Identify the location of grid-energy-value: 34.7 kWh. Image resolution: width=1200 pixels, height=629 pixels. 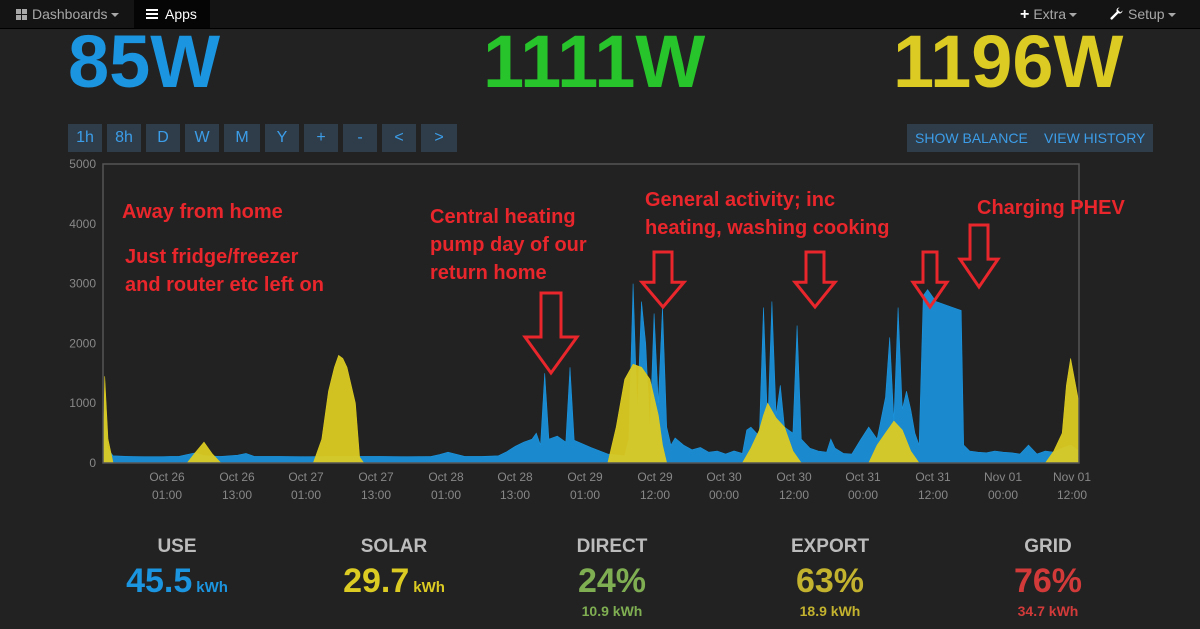
(1048, 611).